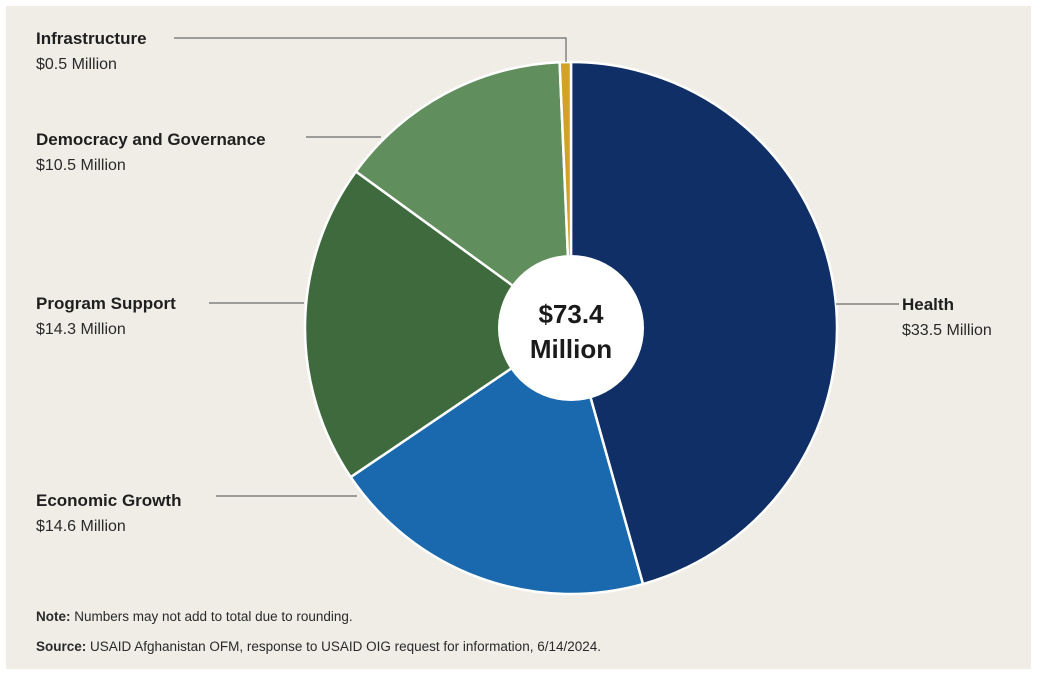  Describe the element at coordinates (463, 195) in the screenshot. I see `slice-democracy-and-governance` at that location.